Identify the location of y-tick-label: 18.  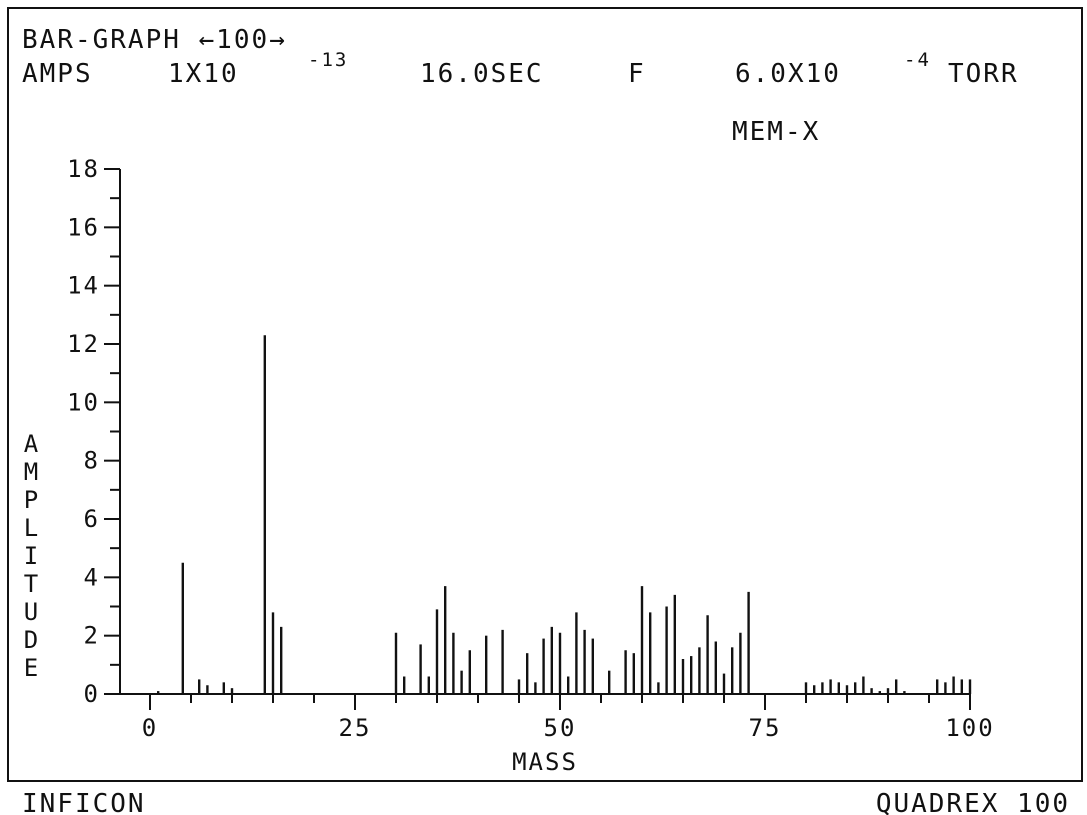
(83, 169).